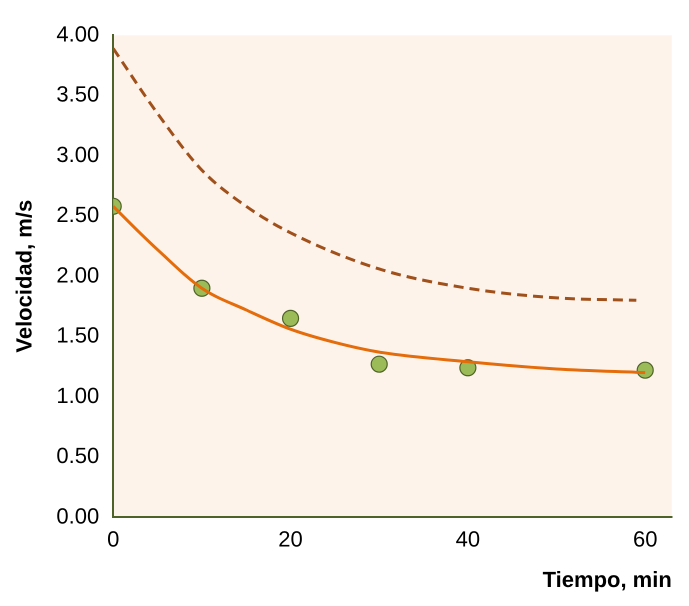 Image resolution: width=689 pixels, height=606 pixels. Describe the element at coordinates (78, 215) in the screenshot. I see `y-tick-label: 2.50` at that location.